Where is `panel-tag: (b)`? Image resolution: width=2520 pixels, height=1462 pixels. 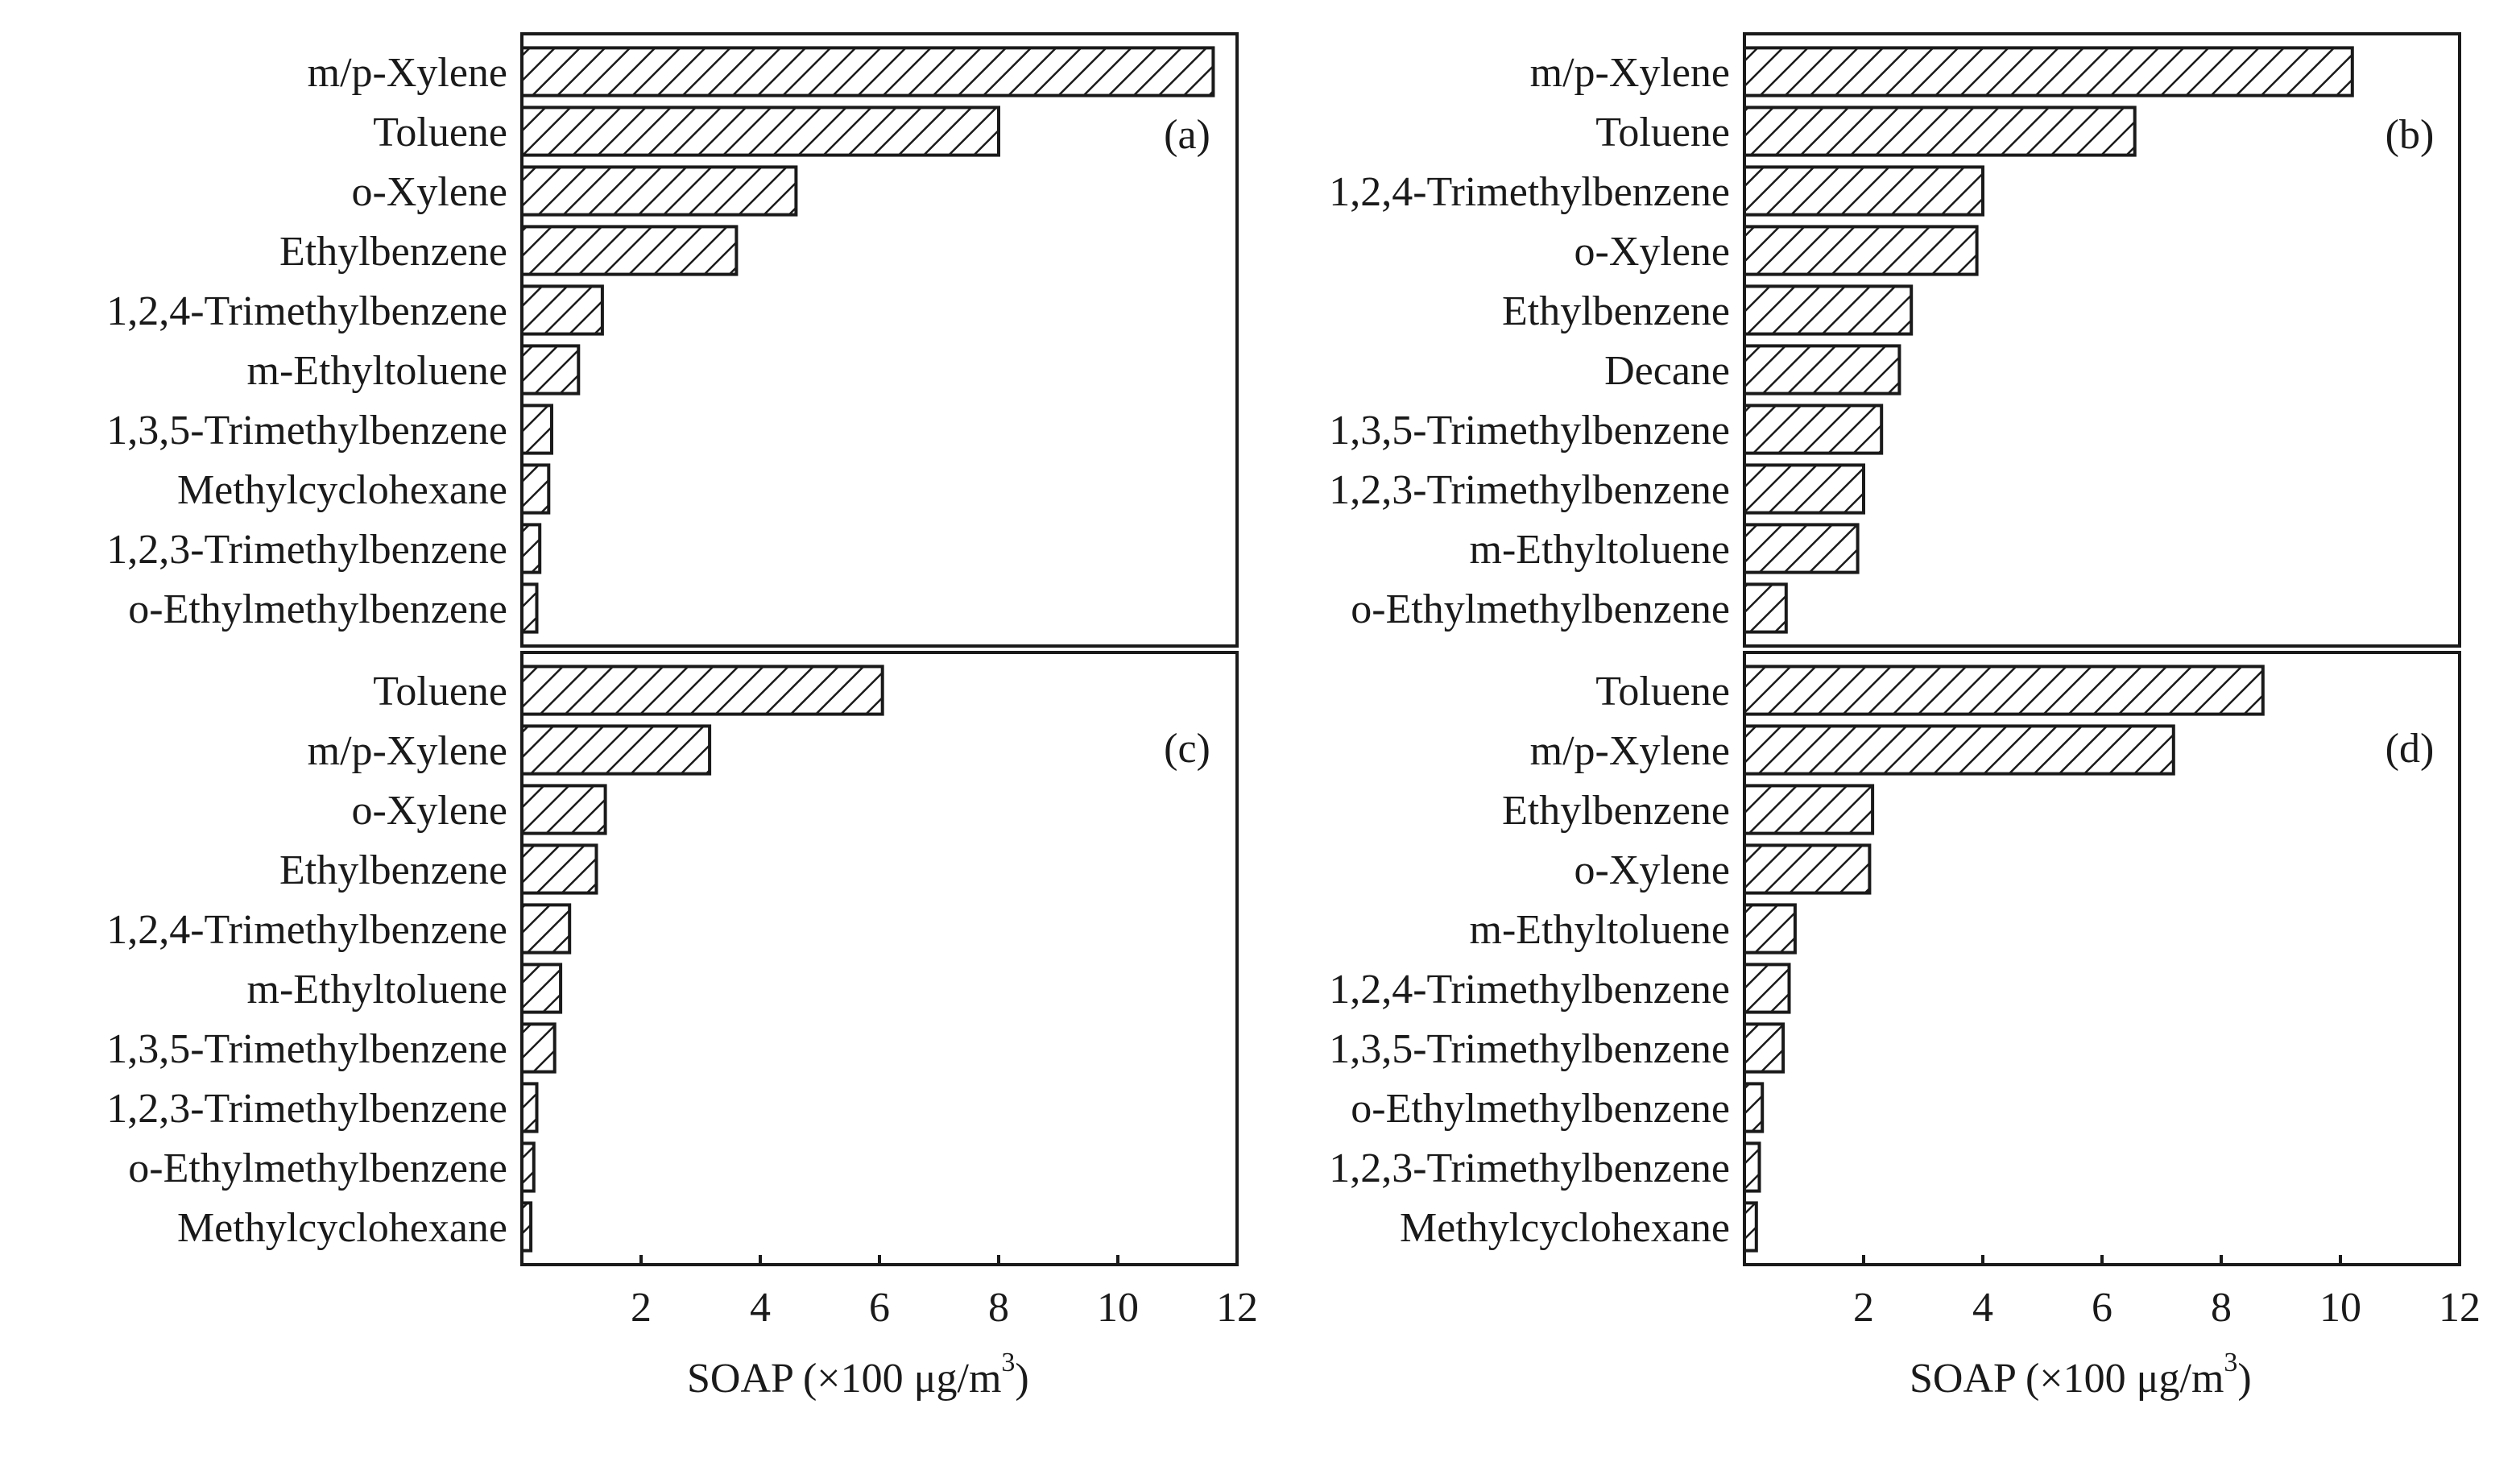 panel-tag: (b) is located at coordinates (2410, 135).